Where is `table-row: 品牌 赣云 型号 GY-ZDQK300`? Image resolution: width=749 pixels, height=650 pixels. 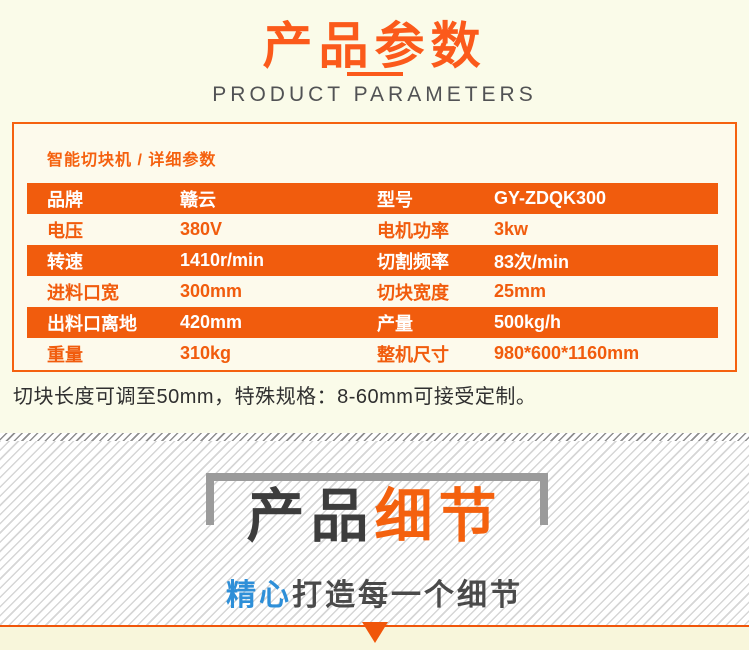 table-row: 品牌 赣云 型号 GY-ZDQK300 is located at coordinates (372, 198).